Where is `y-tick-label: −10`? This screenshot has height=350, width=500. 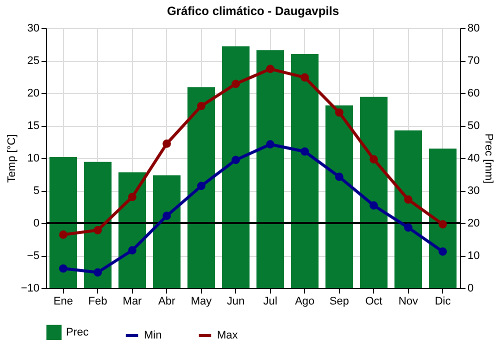
y-tick-label: −10 is located at coordinates (30, 288).